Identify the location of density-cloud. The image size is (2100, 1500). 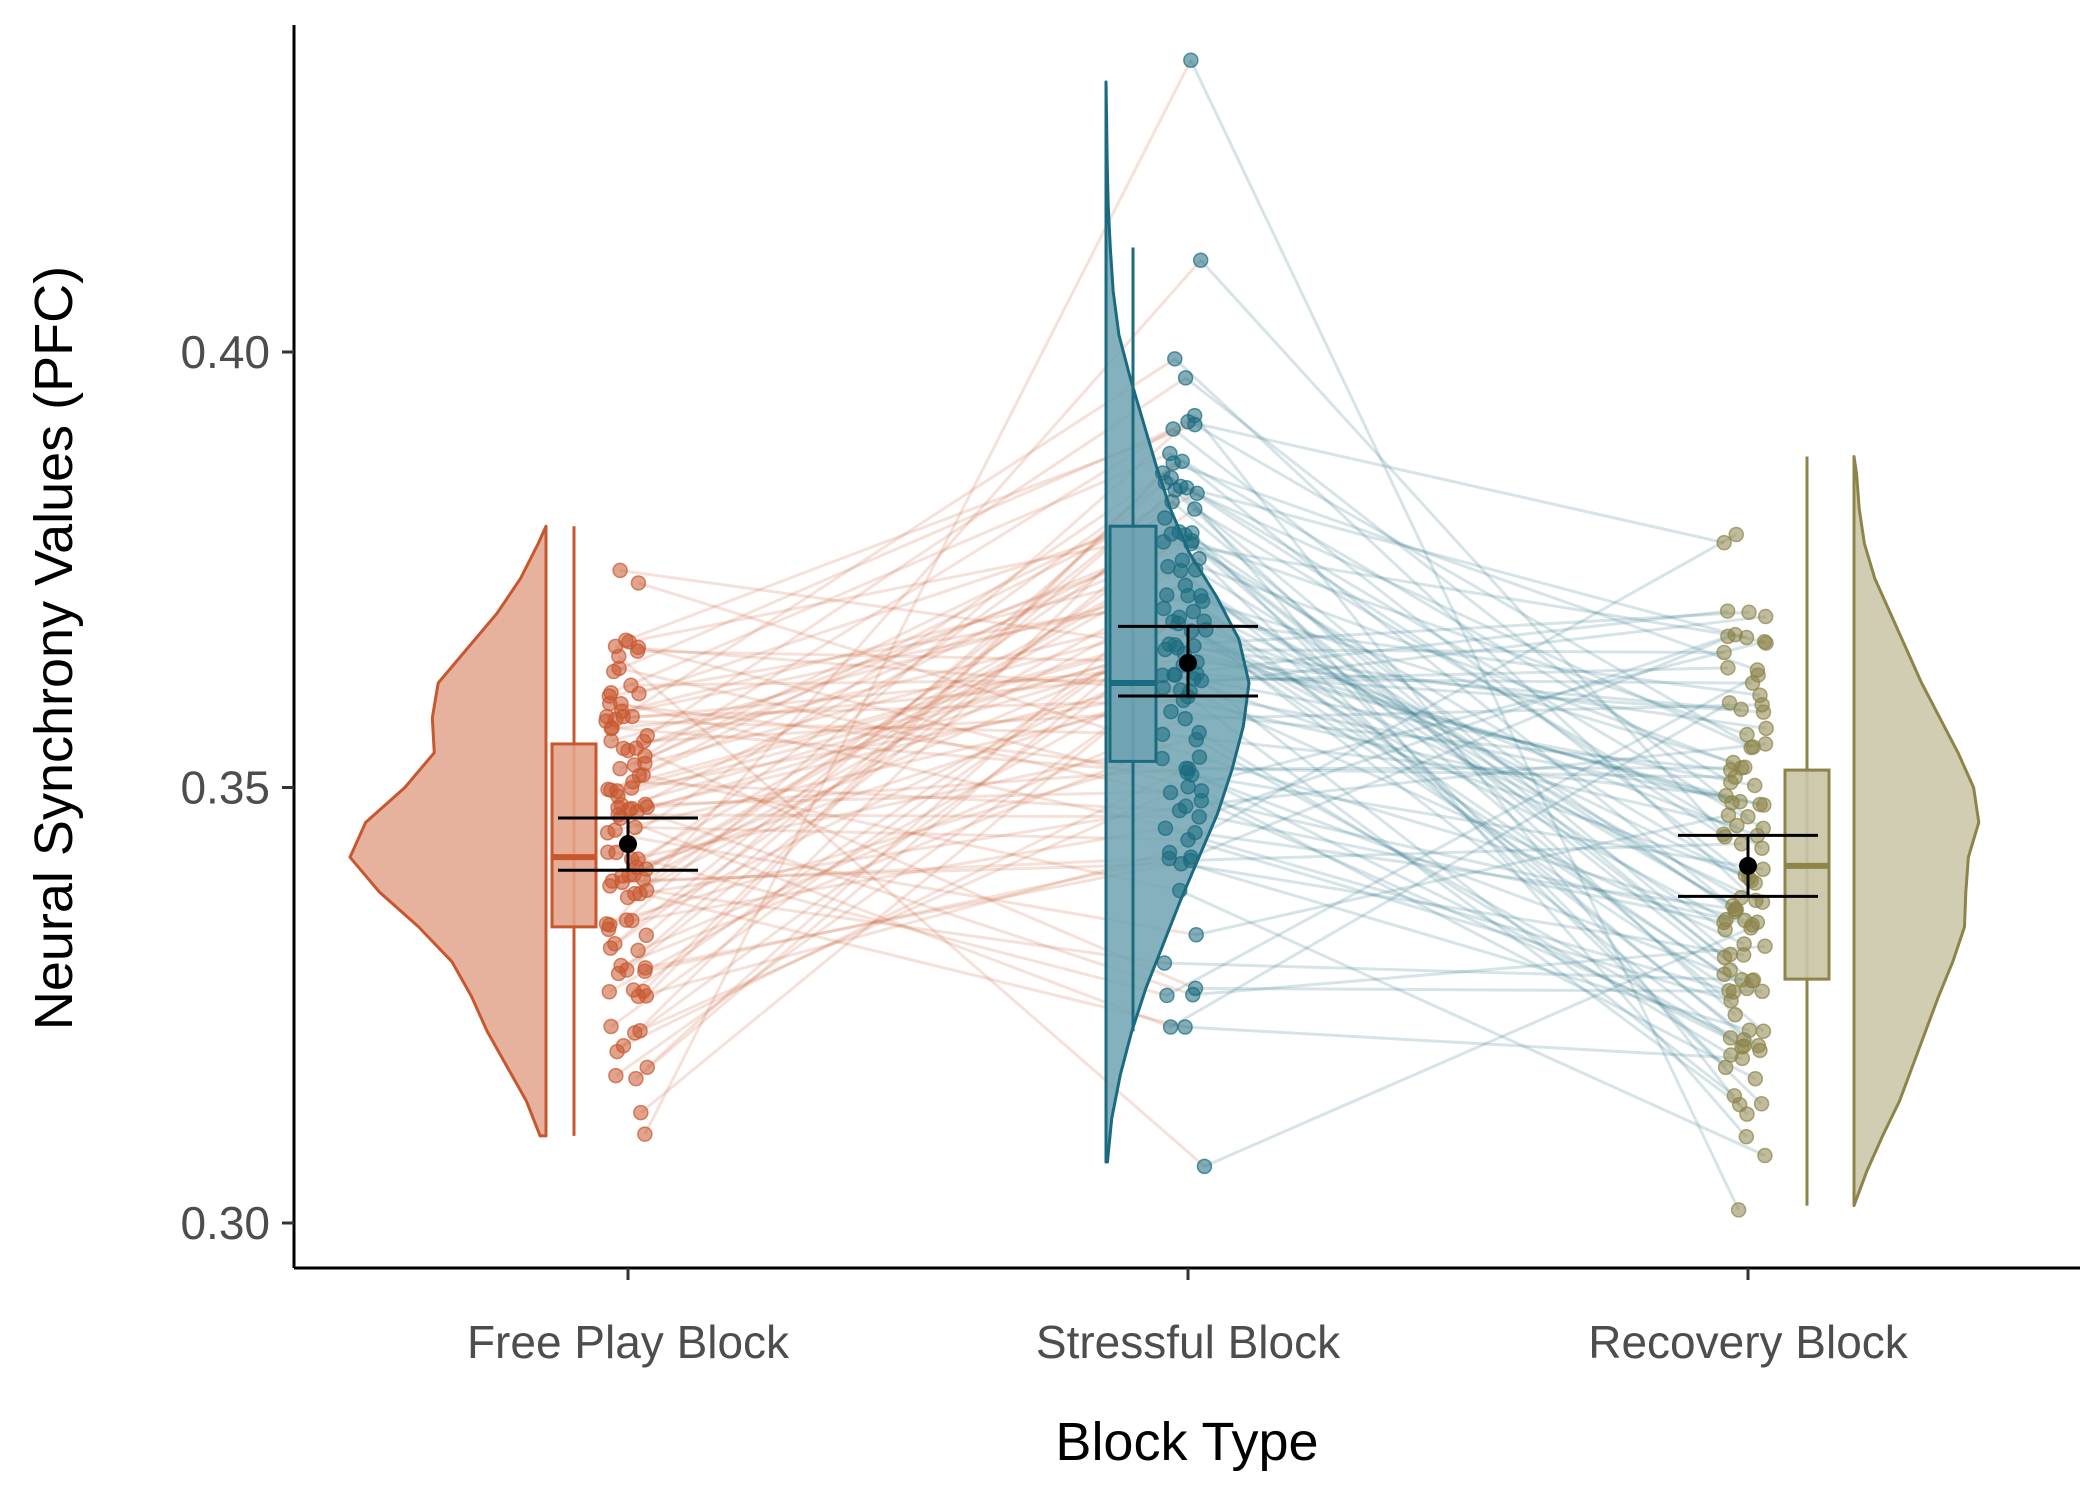
(448, 831).